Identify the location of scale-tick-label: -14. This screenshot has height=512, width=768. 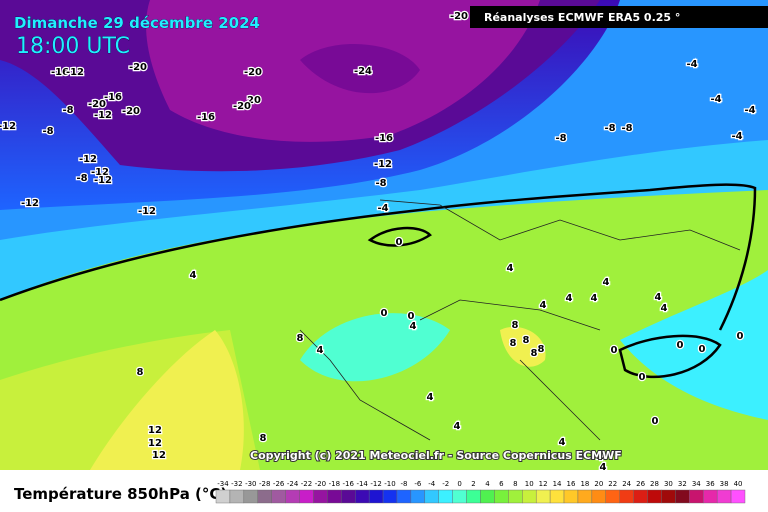
(362, 484).